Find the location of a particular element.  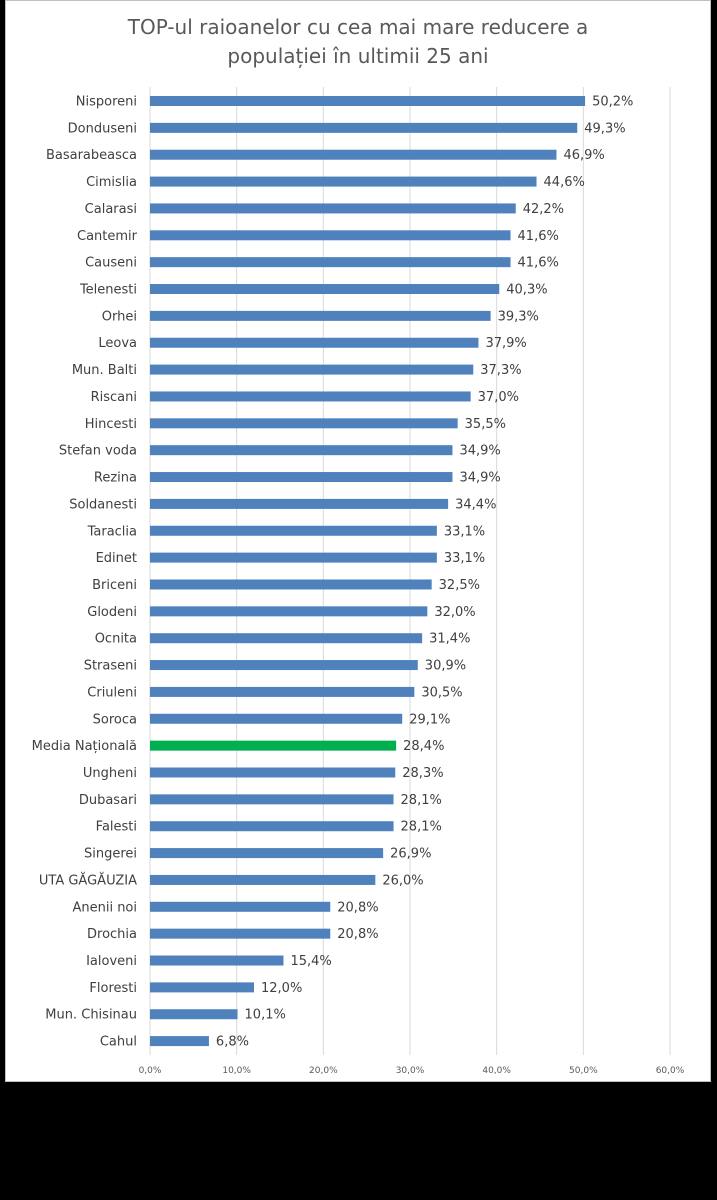

category-label: Donduseni is located at coordinates (102, 128).